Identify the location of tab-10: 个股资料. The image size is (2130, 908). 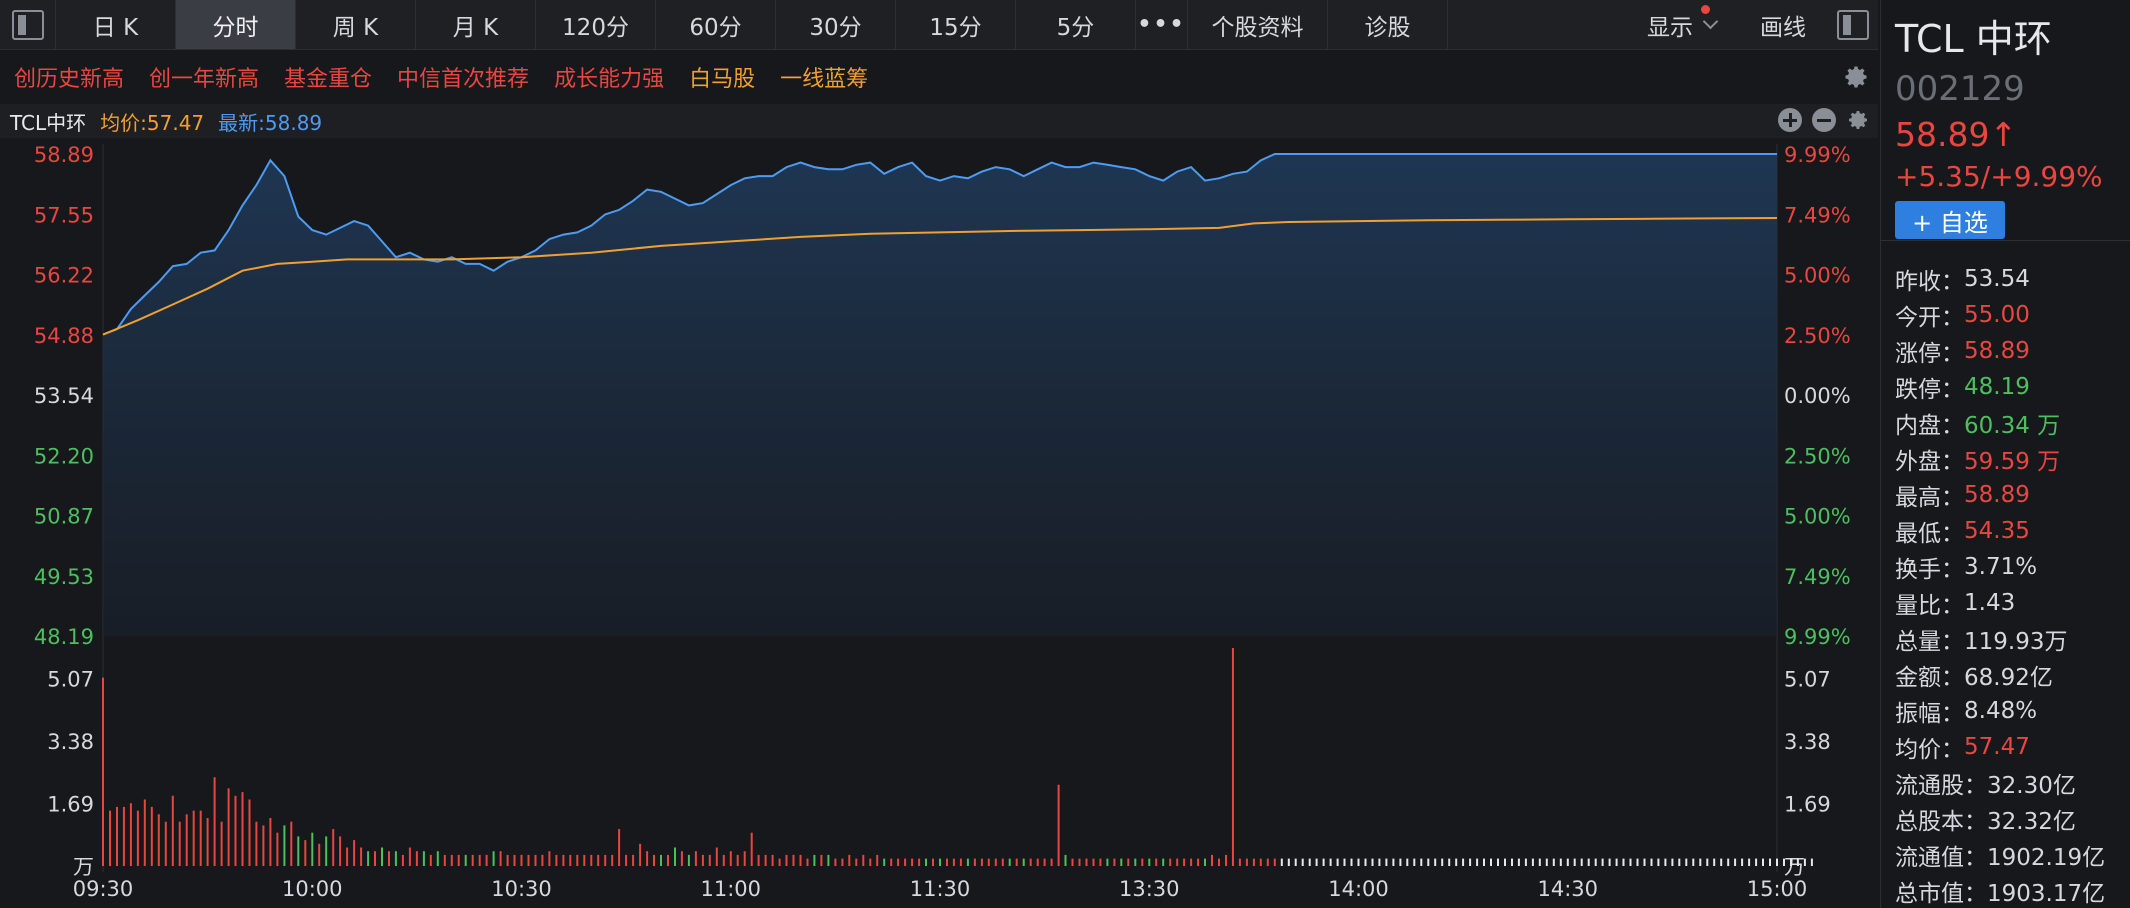
(1258, 24).